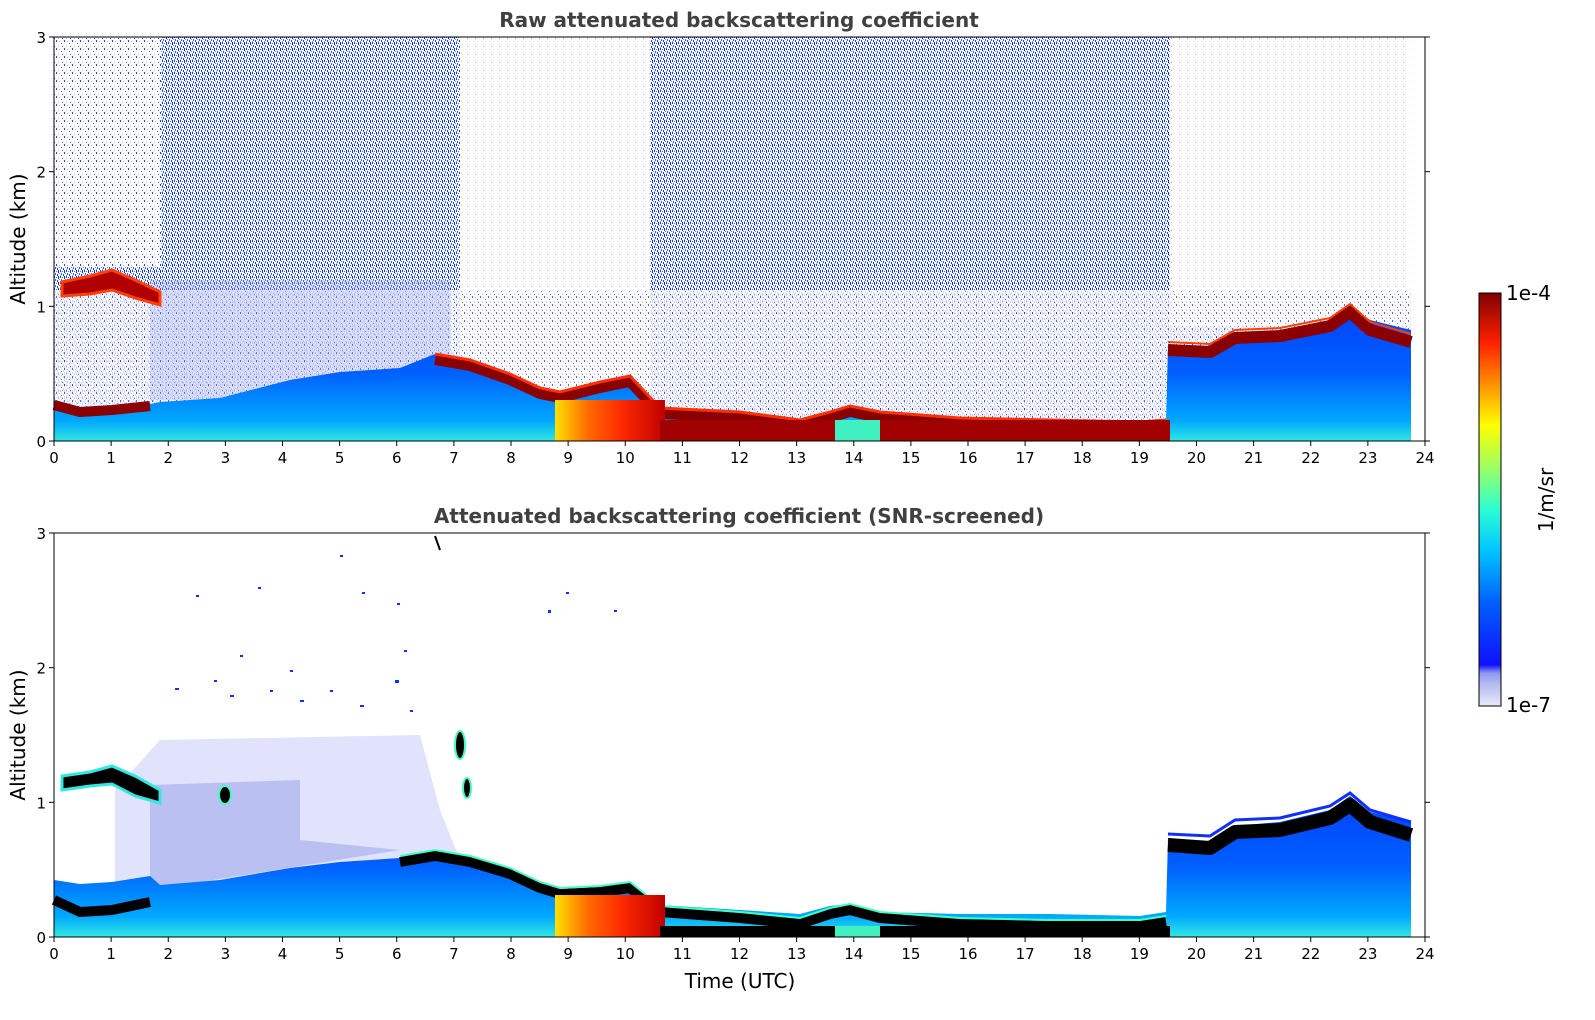 This screenshot has width=1595, height=1020. I want to click on bottom-x-axis: 0 1 2 3 4 5 6 7 8 9 10 11 12 13 14 15 16 17 18 19 20 21 22 23 24, so click(742, 950).